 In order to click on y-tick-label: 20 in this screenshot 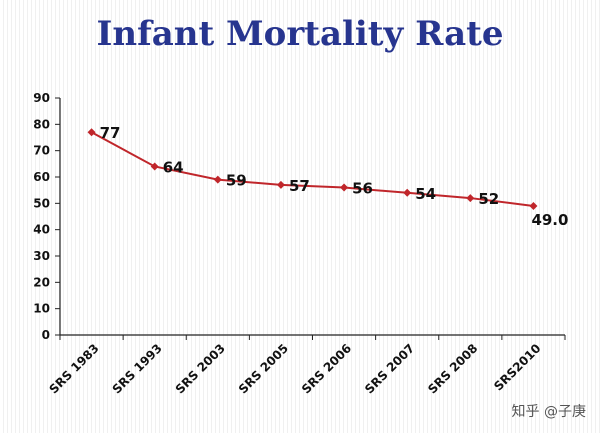, I will do `click(41, 282)`.